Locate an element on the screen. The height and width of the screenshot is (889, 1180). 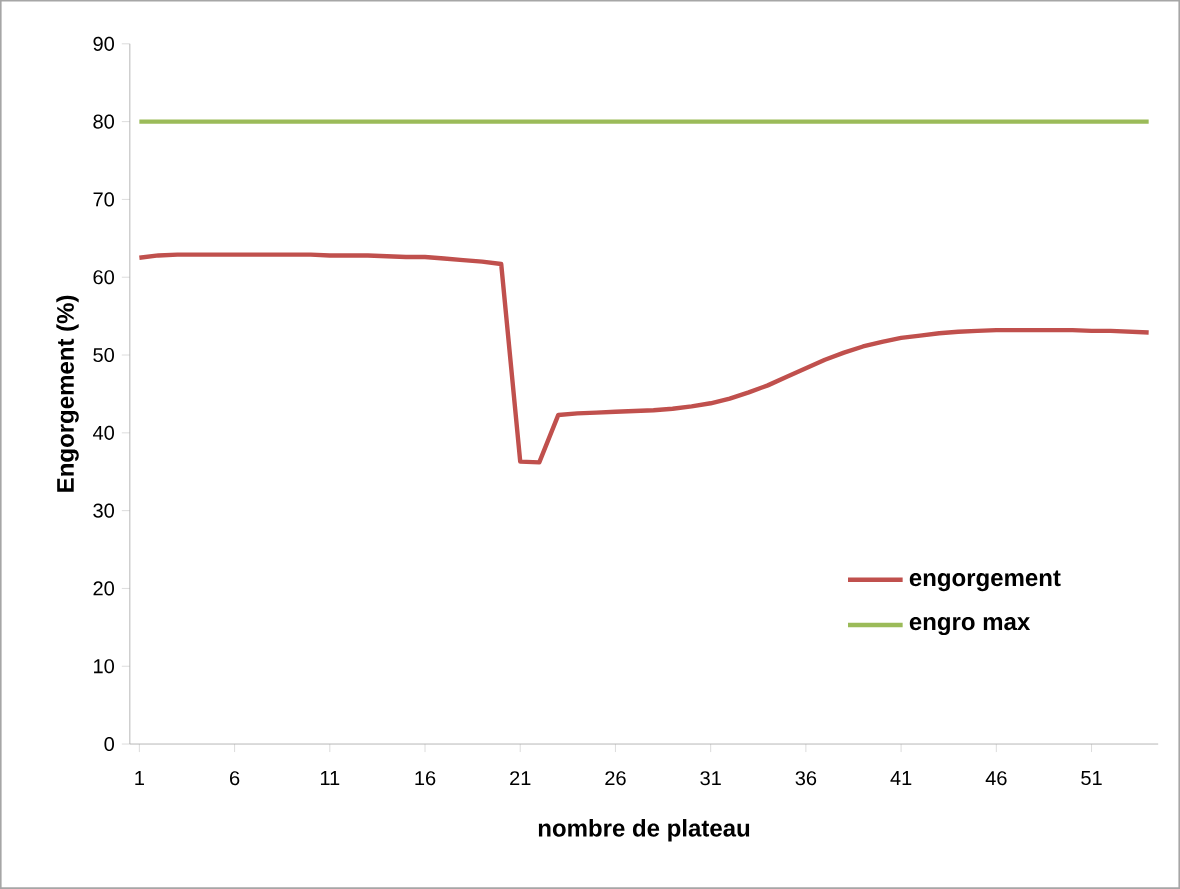
y-axis-title: Engorgement (%) is located at coordinates (67, 393).